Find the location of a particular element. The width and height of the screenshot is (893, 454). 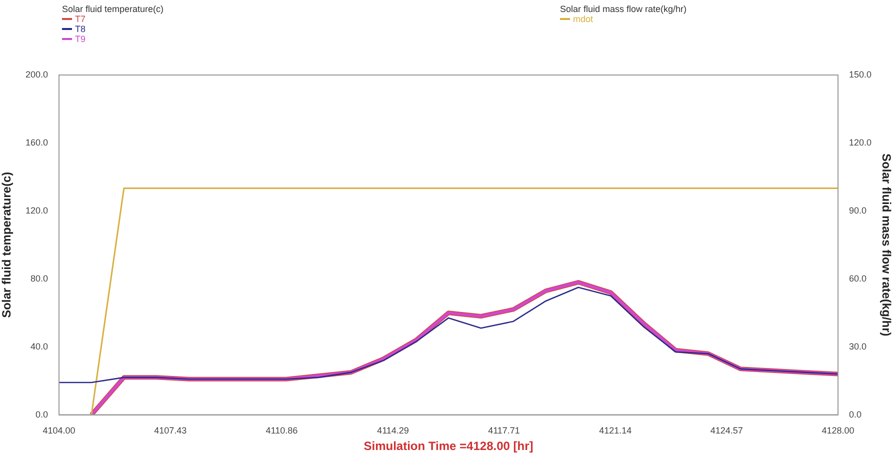

y2-tick-label: 30.0 is located at coordinates (858, 346).